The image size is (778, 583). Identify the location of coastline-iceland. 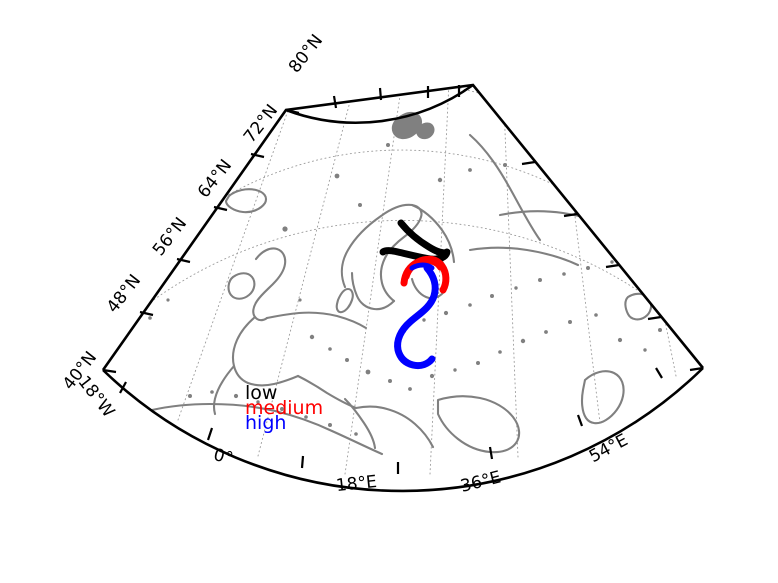
(246, 201).